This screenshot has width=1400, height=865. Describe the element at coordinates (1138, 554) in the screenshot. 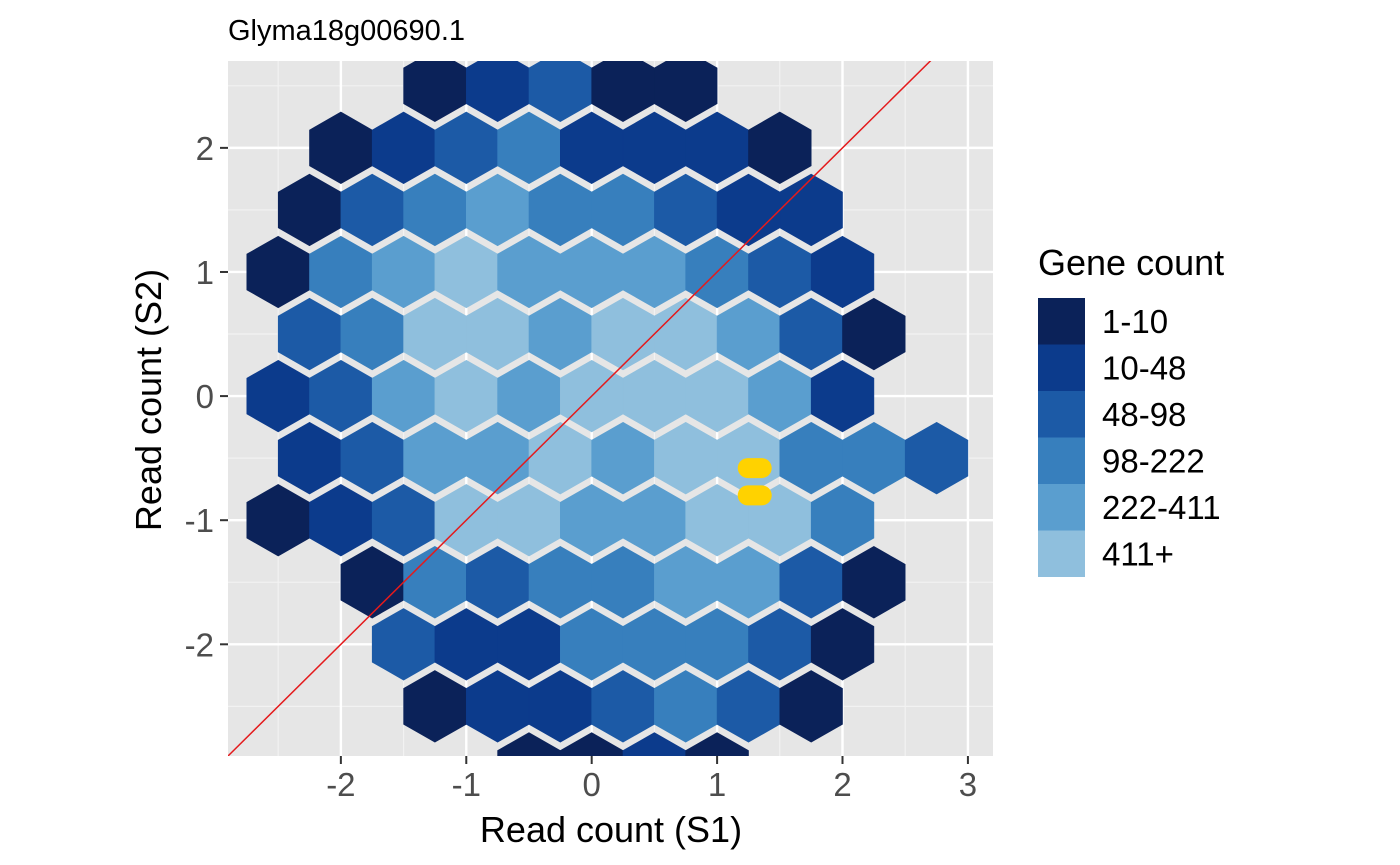

I see `legend-label: 411+` at that location.